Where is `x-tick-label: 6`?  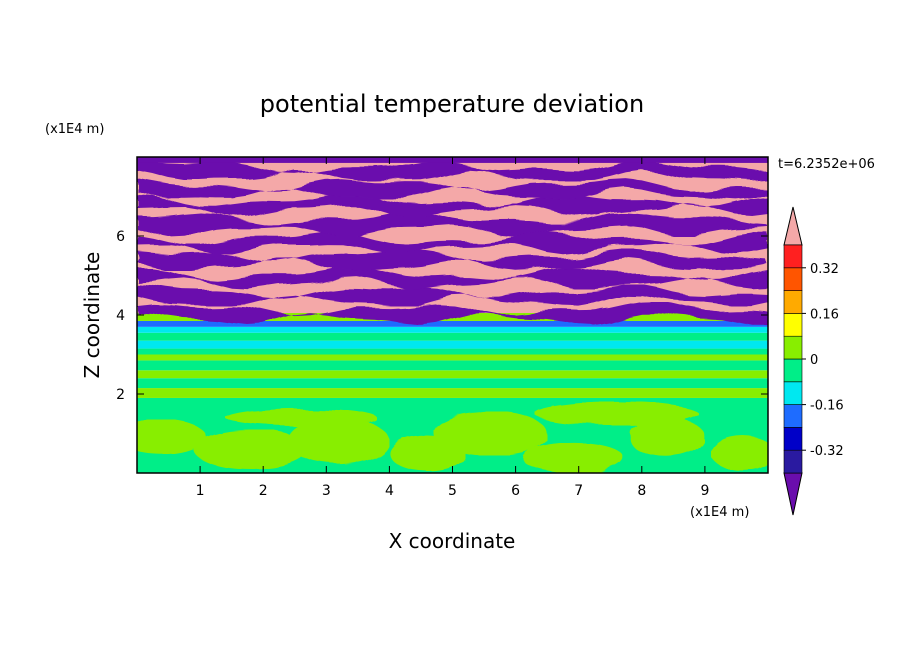
x-tick-label: 6 is located at coordinates (515, 491).